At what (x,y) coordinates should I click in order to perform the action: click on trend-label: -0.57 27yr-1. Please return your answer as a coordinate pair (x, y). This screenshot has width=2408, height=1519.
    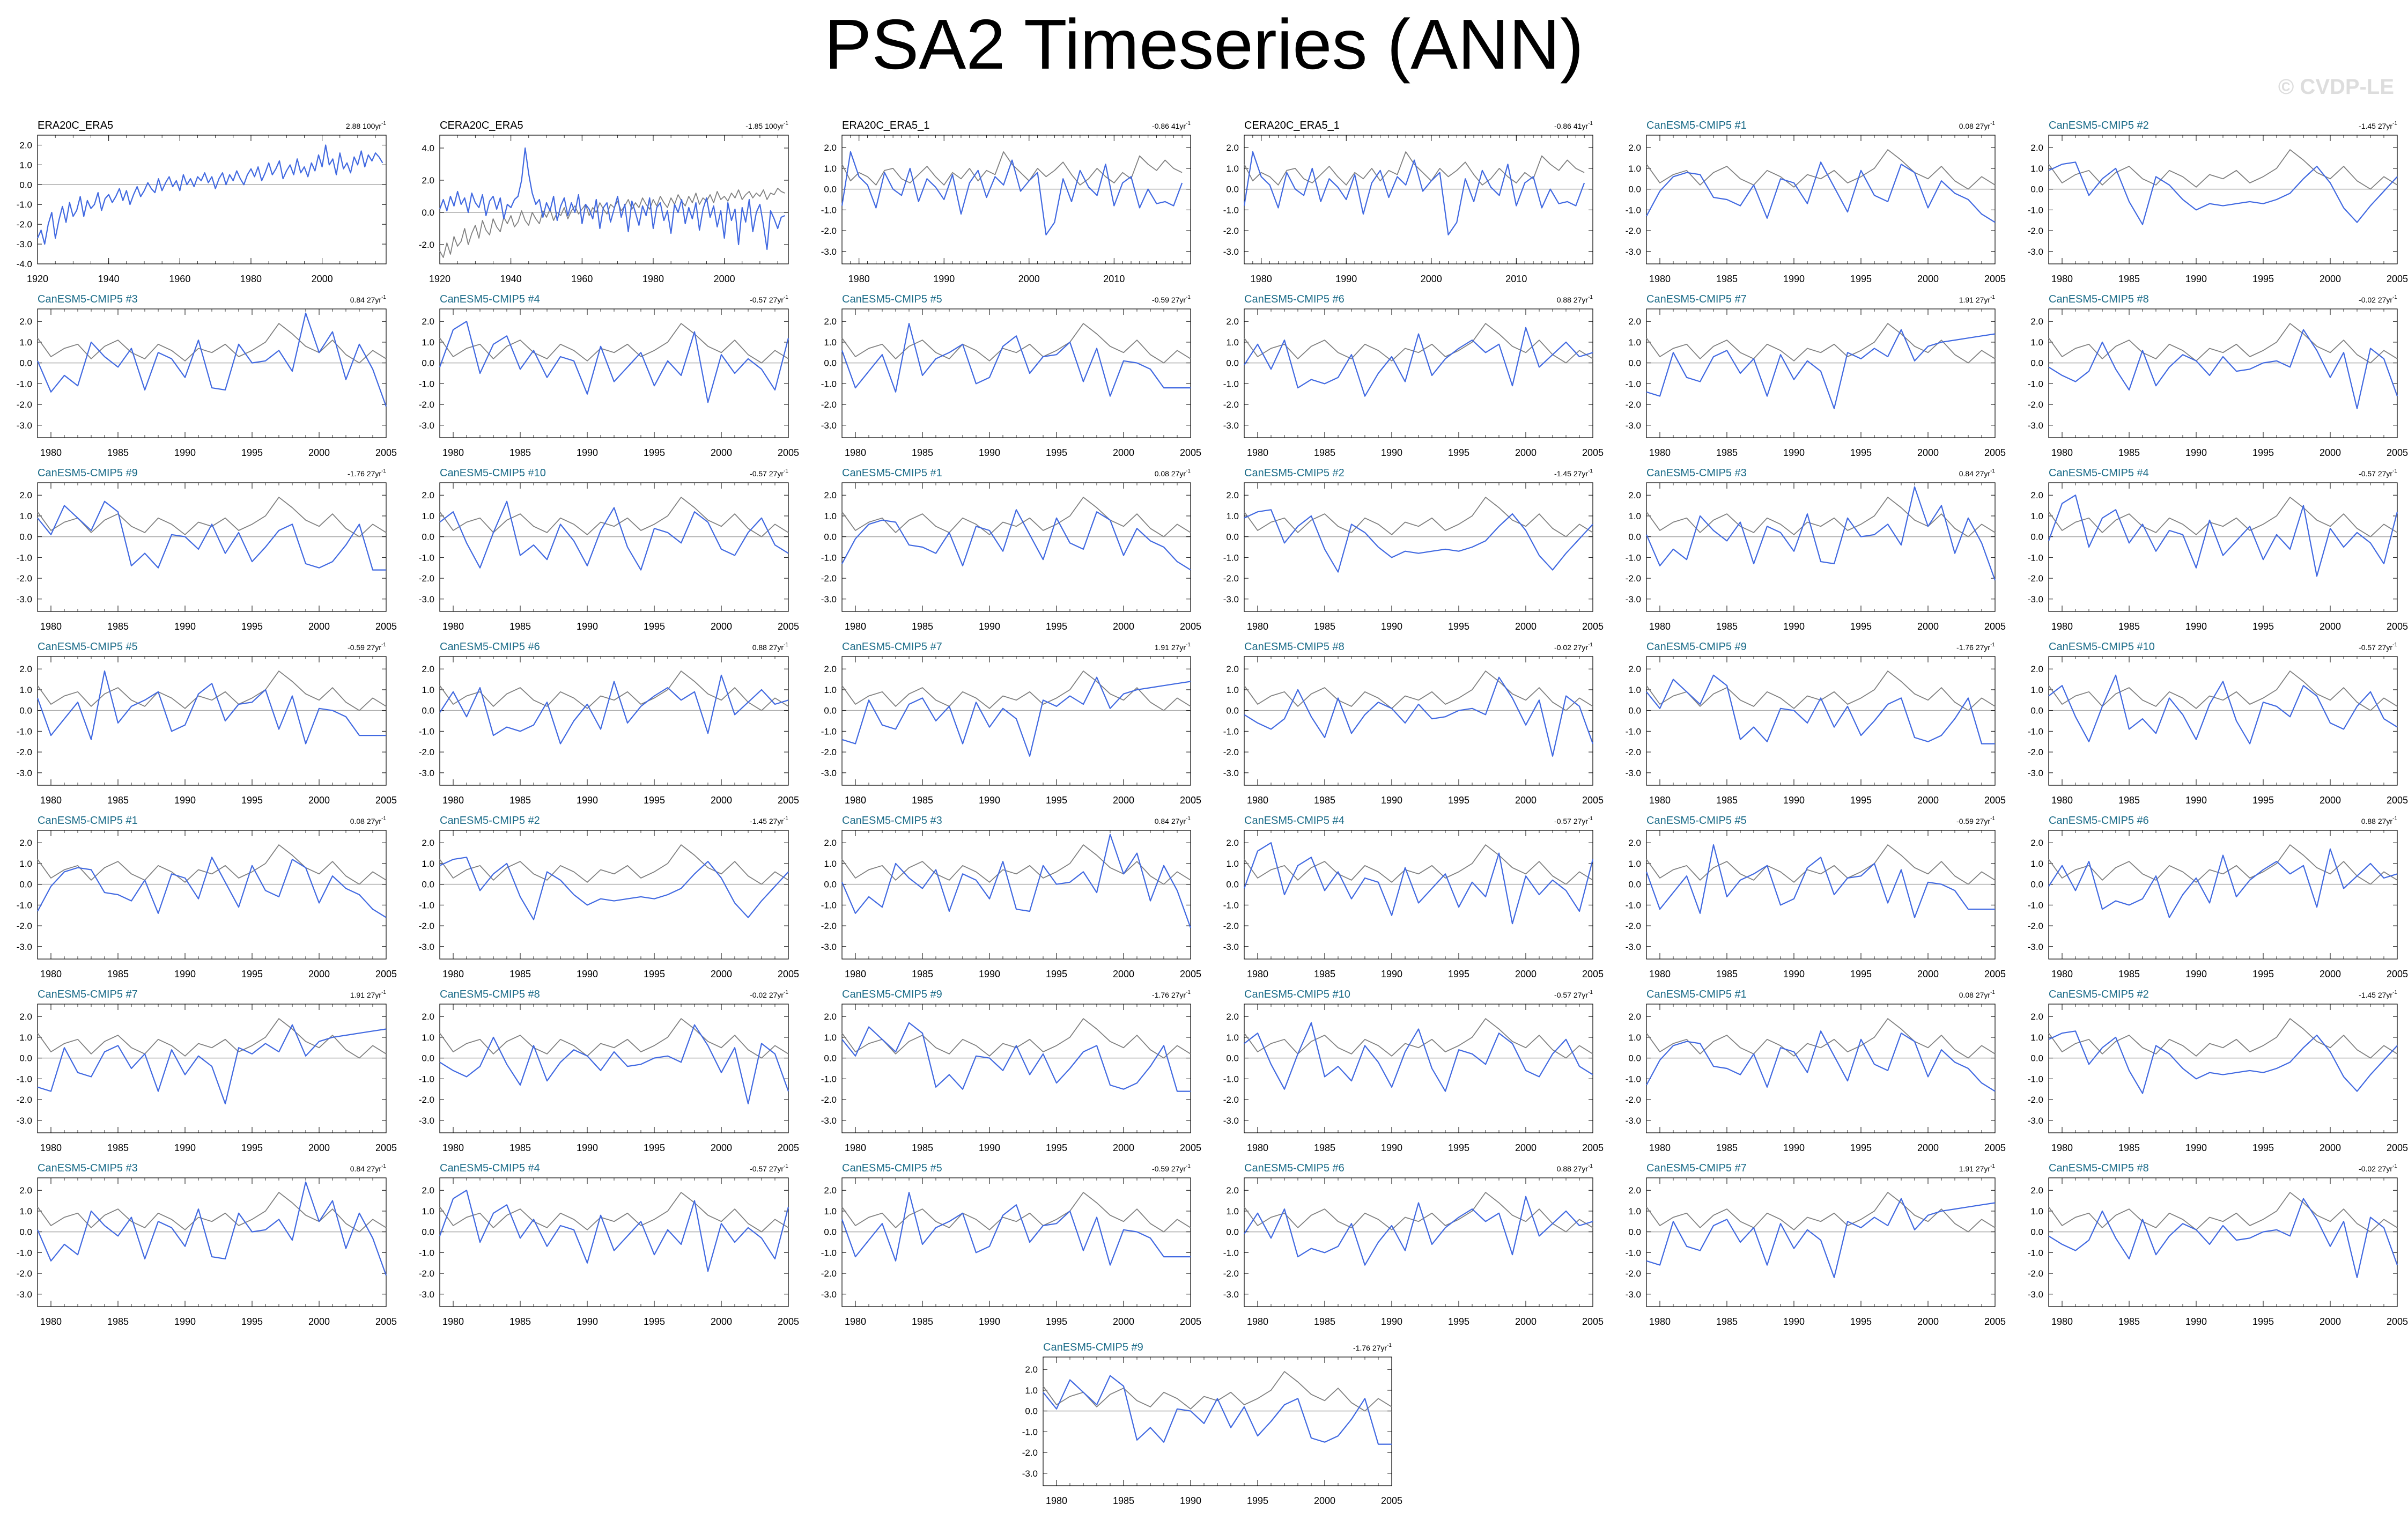
    Looking at the image, I should click on (2378, 647).